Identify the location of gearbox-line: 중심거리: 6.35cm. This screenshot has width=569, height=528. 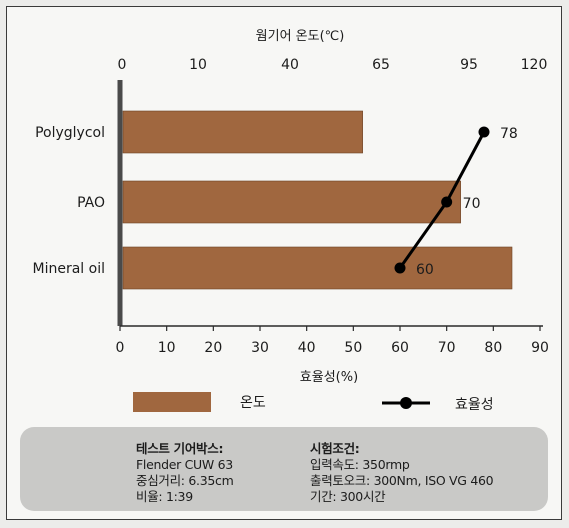
(185, 480).